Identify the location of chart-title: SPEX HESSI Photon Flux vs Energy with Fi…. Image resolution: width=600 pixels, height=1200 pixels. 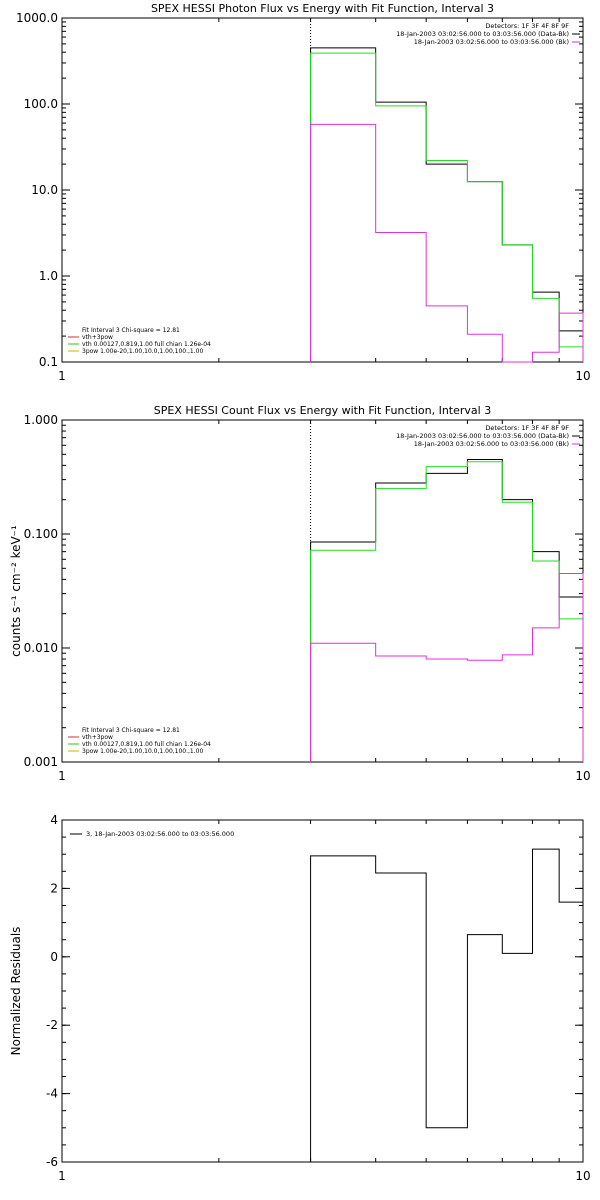
(322, 8).